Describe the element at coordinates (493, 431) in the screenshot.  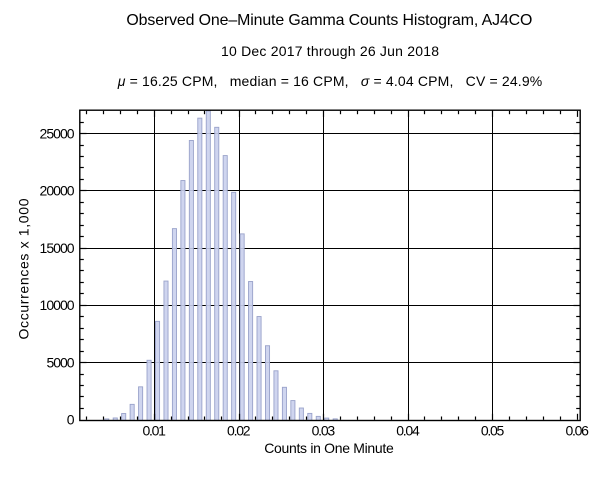
I see `svg-text: 0.05` at that location.